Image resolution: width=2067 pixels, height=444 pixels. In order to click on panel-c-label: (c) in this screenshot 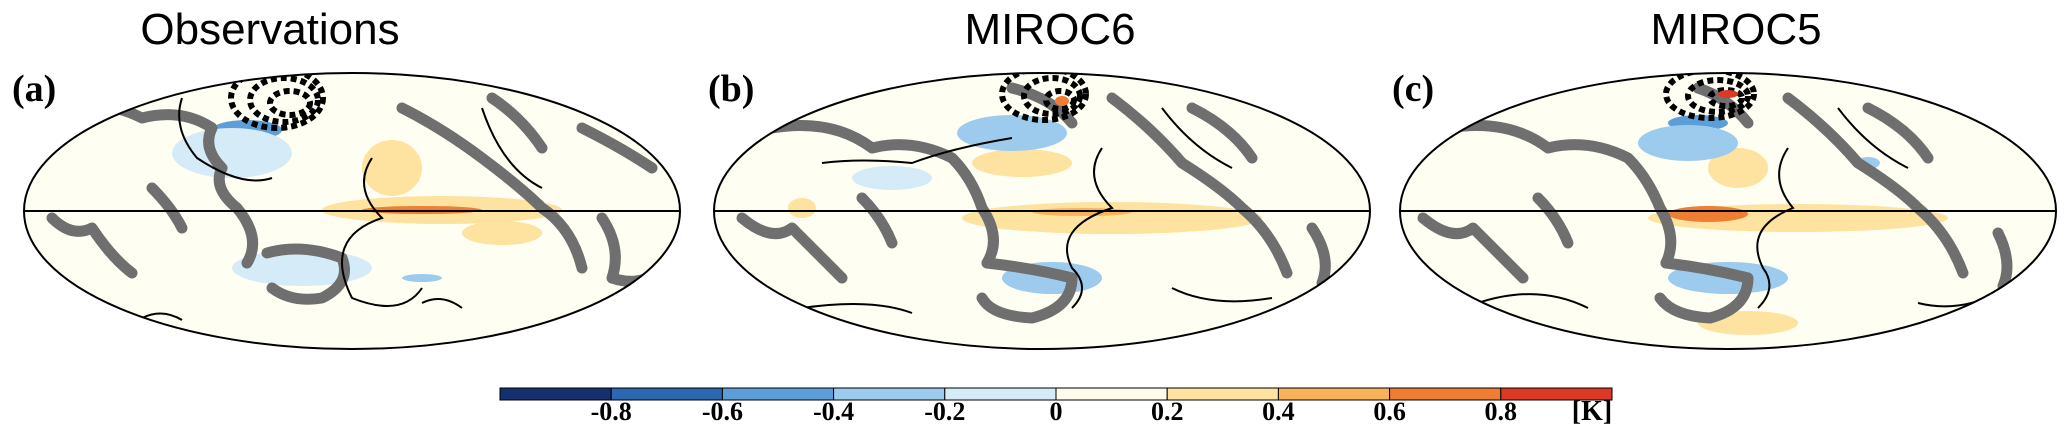, I will do `click(1413, 89)`.